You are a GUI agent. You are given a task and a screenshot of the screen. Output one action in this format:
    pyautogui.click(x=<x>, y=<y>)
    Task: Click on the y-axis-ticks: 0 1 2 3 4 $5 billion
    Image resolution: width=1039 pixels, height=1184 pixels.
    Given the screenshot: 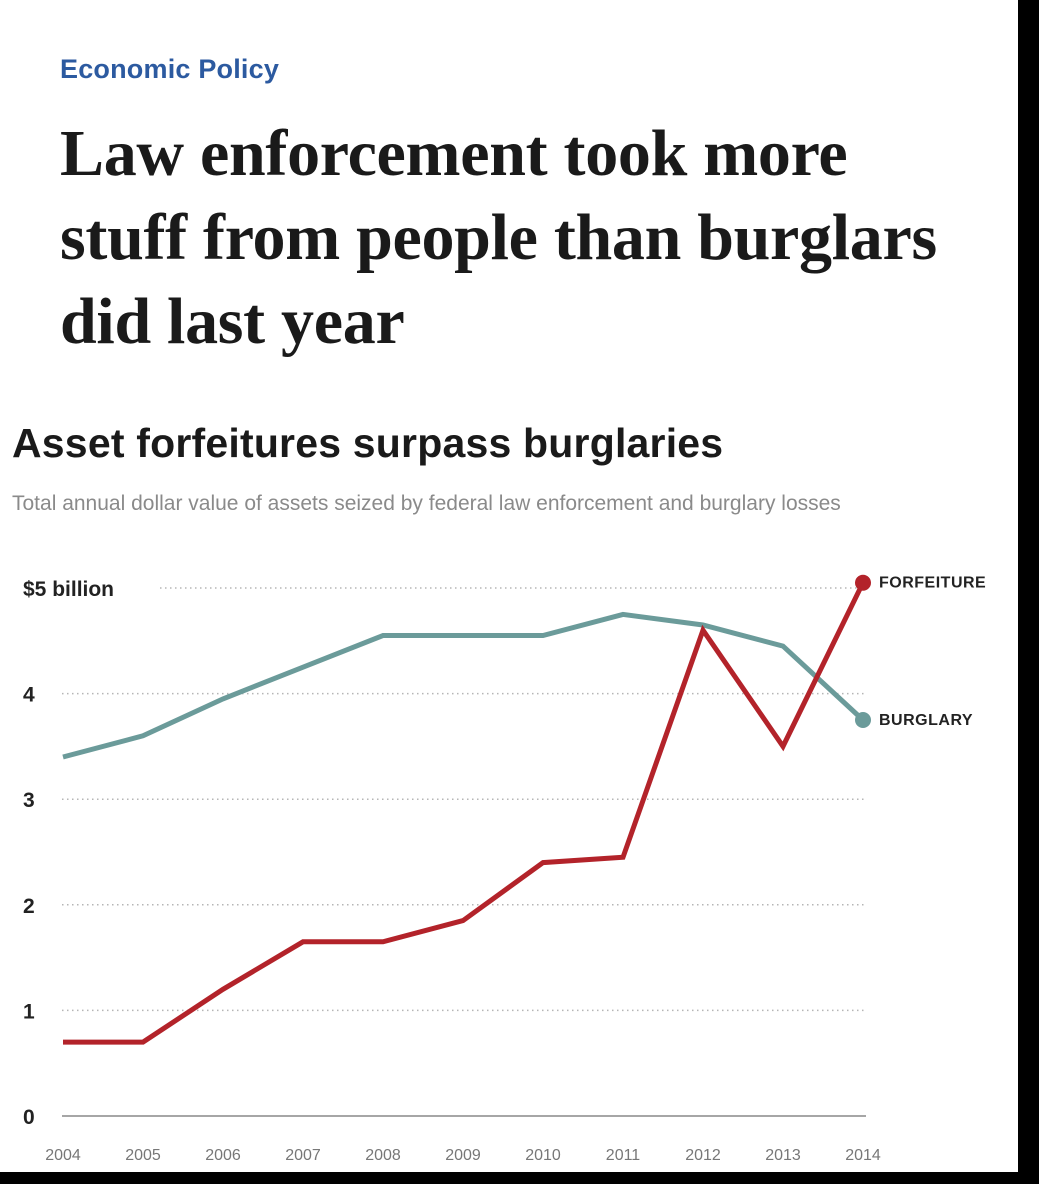 What is the action you would take?
    pyautogui.click(x=68, y=853)
    